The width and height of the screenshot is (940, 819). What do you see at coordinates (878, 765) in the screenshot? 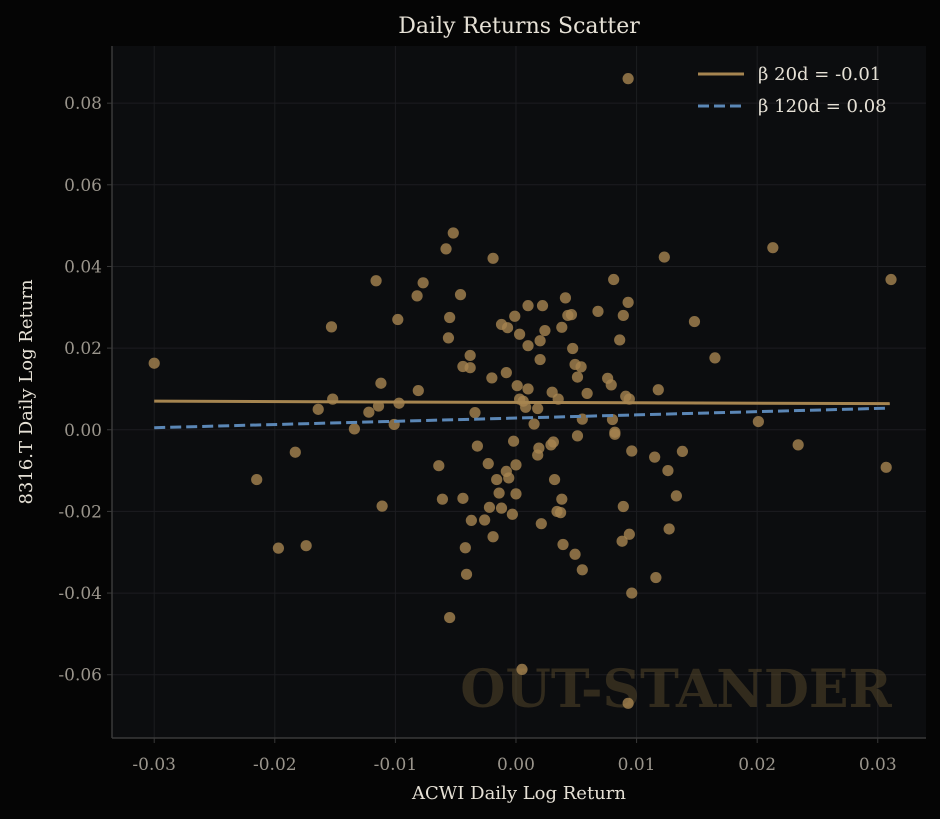
I see `x-tick-label-6: 0.03` at bounding box center [878, 765].